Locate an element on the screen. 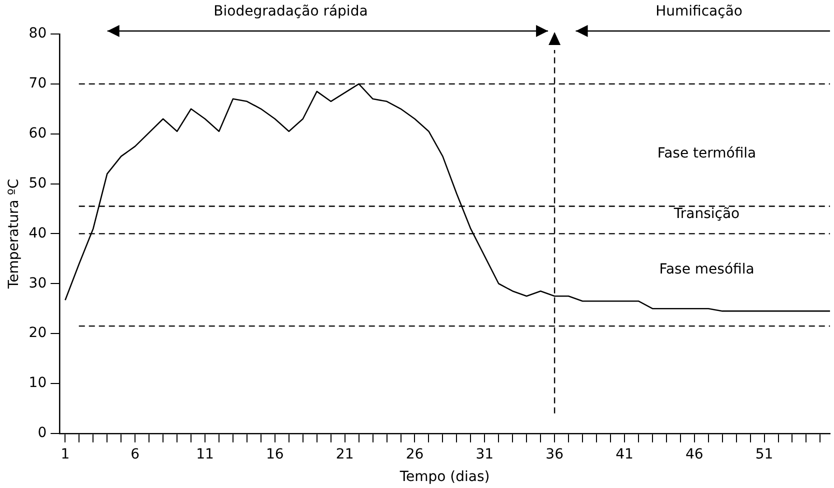  y-tick-label: 60 is located at coordinates (37, 133).